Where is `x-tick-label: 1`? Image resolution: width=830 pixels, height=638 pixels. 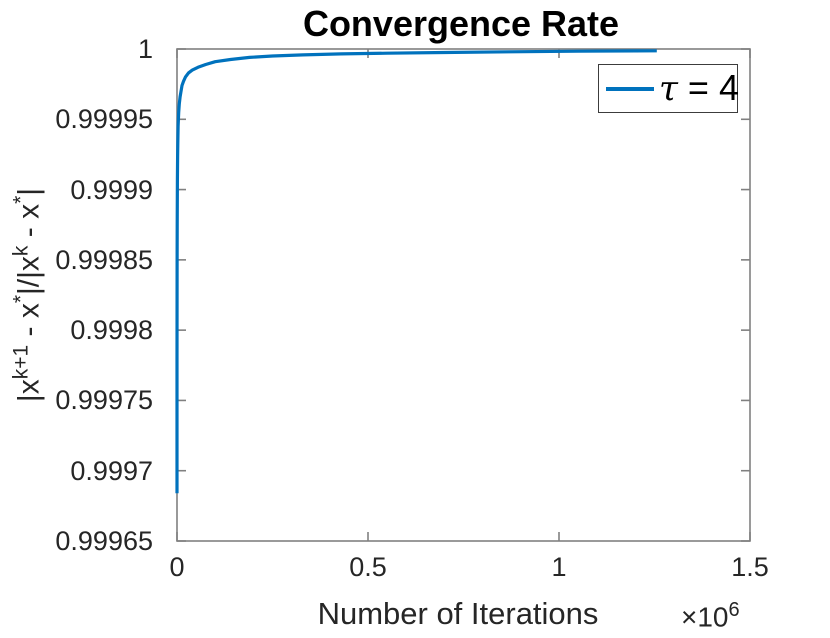
x-tick-label: 1 is located at coordinates (559, 567).